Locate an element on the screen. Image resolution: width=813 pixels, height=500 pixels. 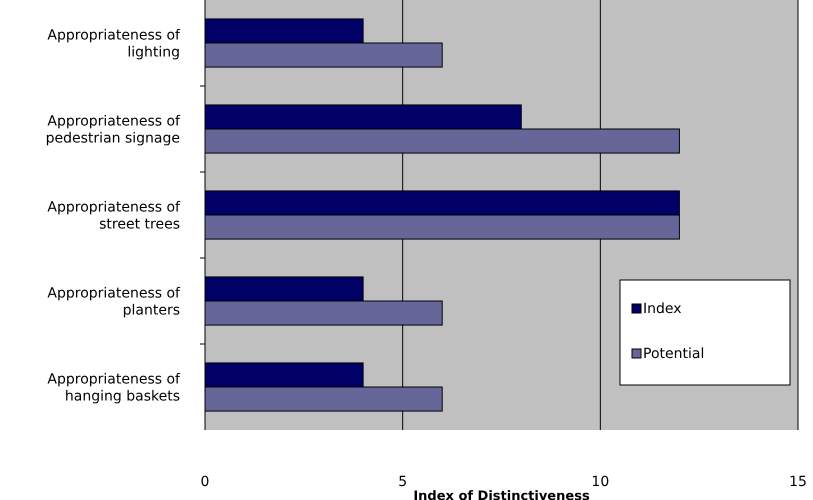
x-tick-label: 10 is located at coordinates (600, 482).